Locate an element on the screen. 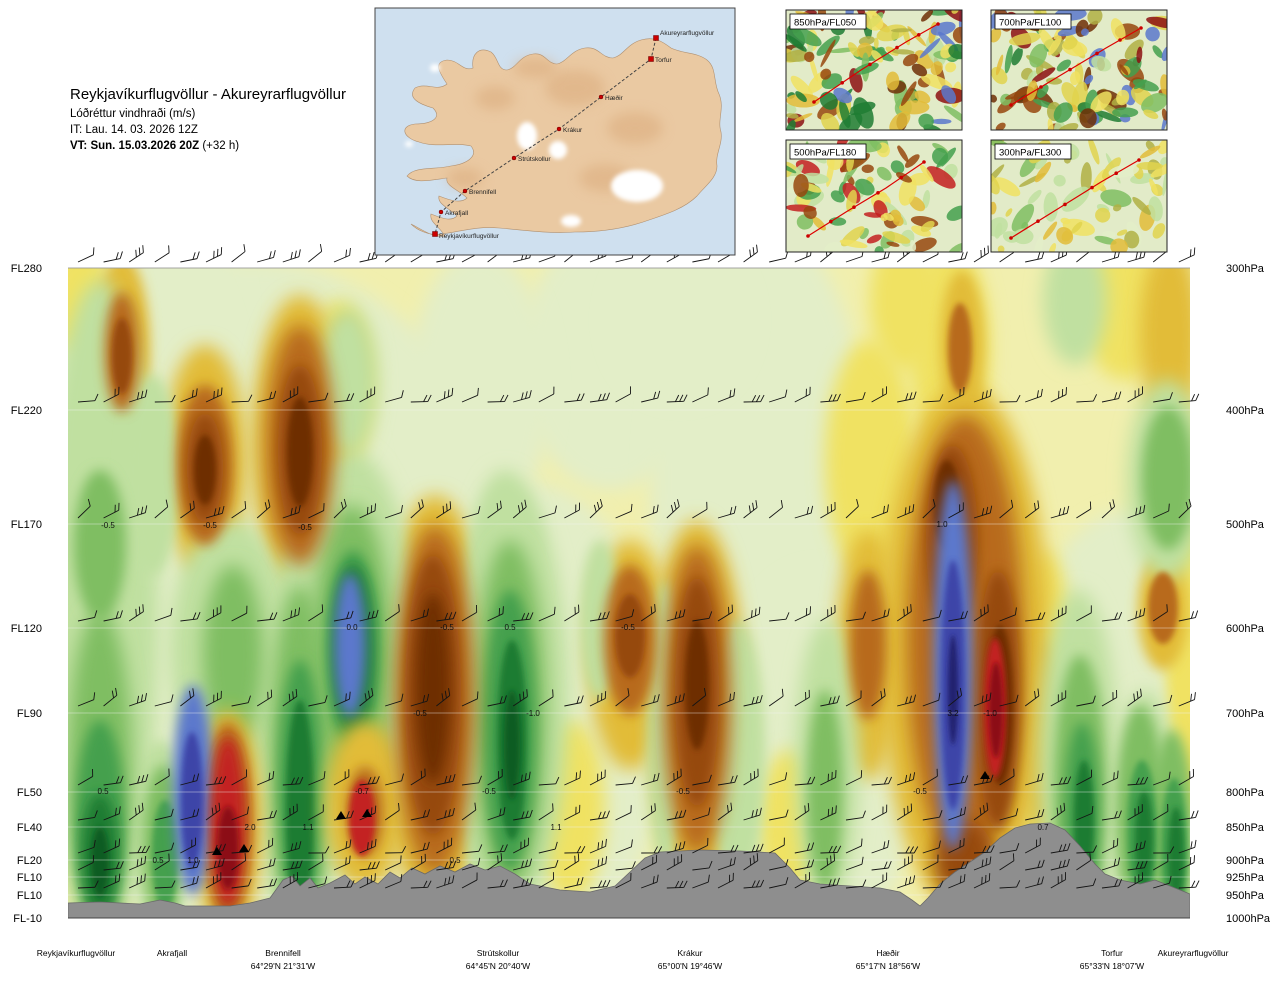 This screenshot has height=981, width=1280. contour-value-label: 1.1 is located at coordinates (556, 827).